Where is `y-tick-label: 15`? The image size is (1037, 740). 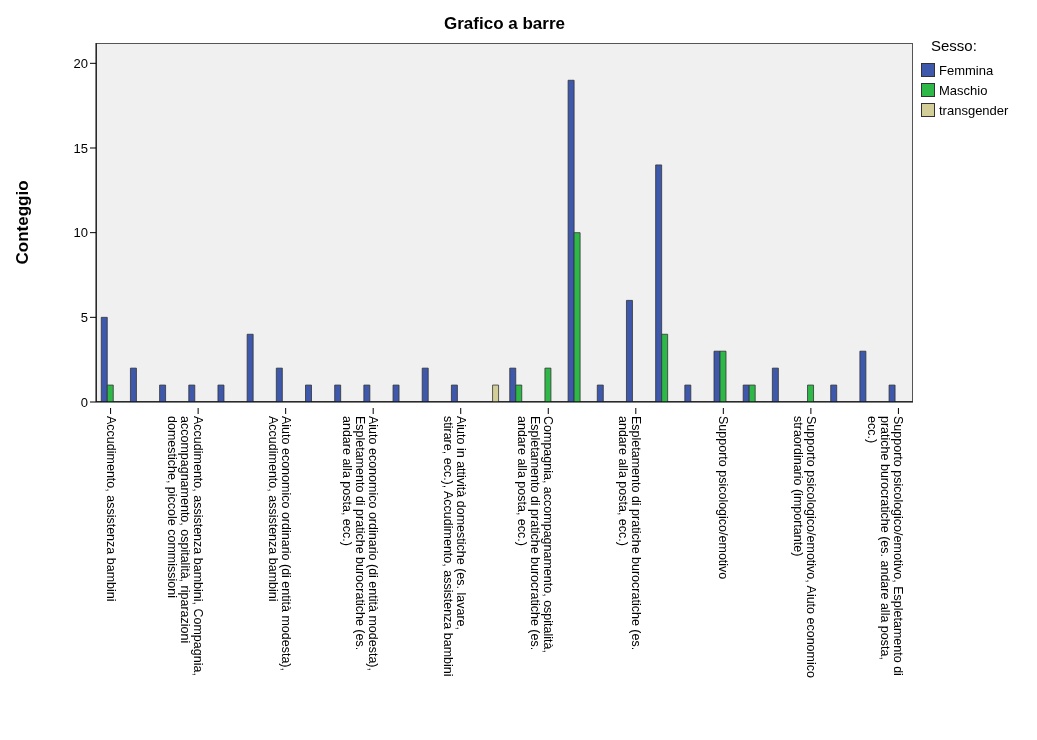
y-tick-label: 15 is located at coordinates (80, 148).